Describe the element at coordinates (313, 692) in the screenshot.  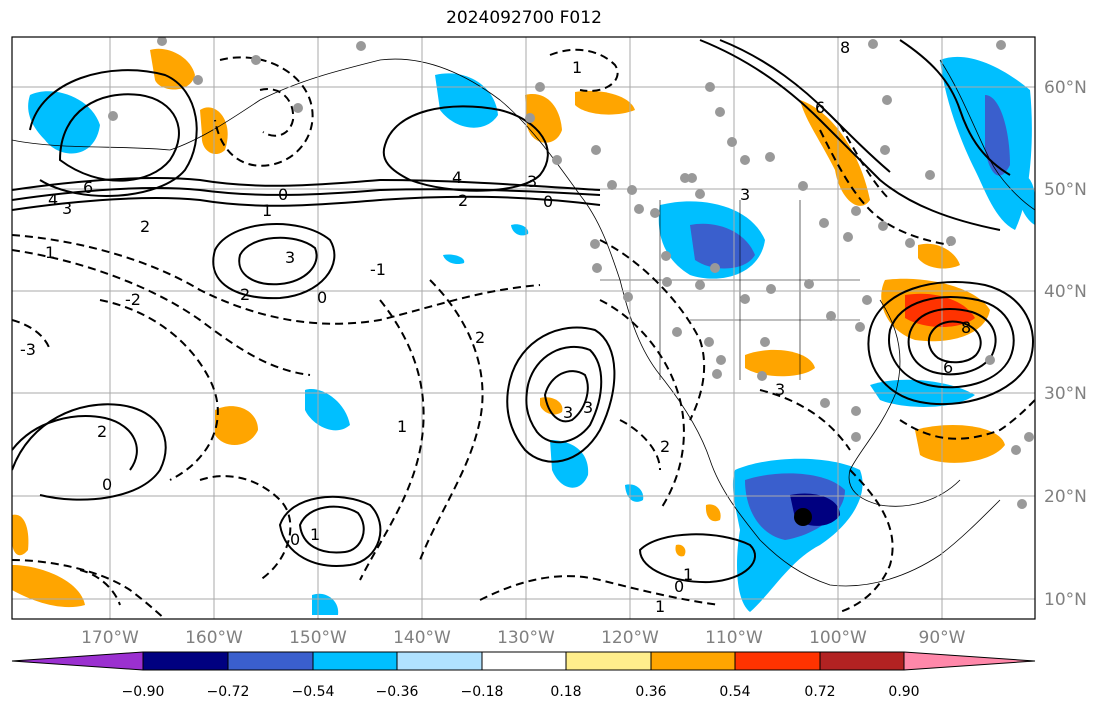
I see `colorbar-tick-label: −0.54` at that location.